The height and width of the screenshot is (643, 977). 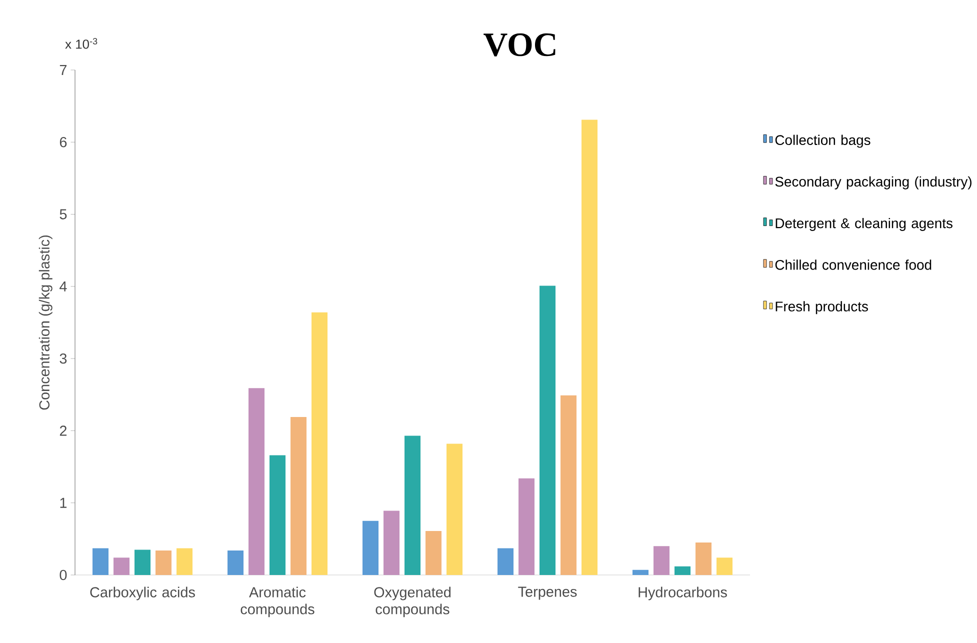 What do you see at coordinates (63, 575) in the screenshot?
I see `y-tick-label: 0` at bounding box center [63, 575].